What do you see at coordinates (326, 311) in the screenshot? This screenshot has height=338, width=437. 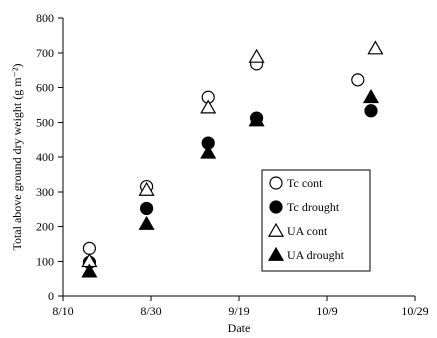 I see `x-tick-label: 10/9` at bounding box center [326, 311].